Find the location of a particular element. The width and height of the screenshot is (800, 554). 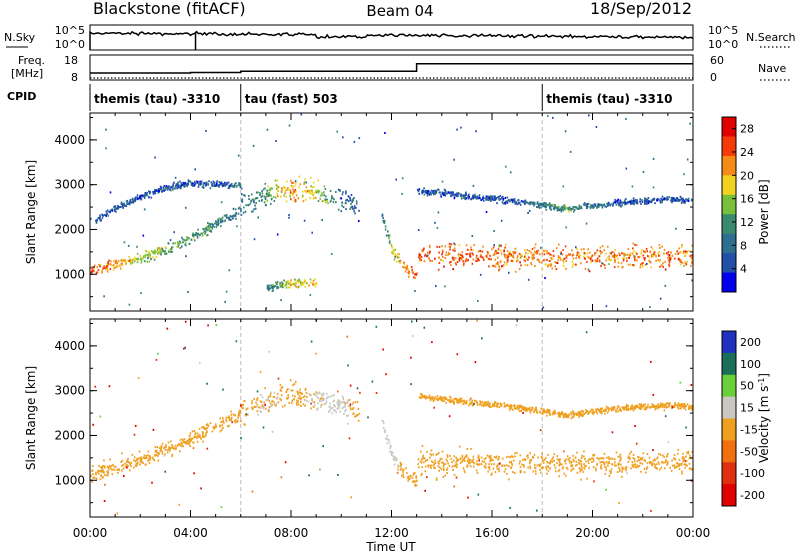

freq-panel: Freq. [MHz] 18 8 60 0 Nave is located at coordinates (401, 69).